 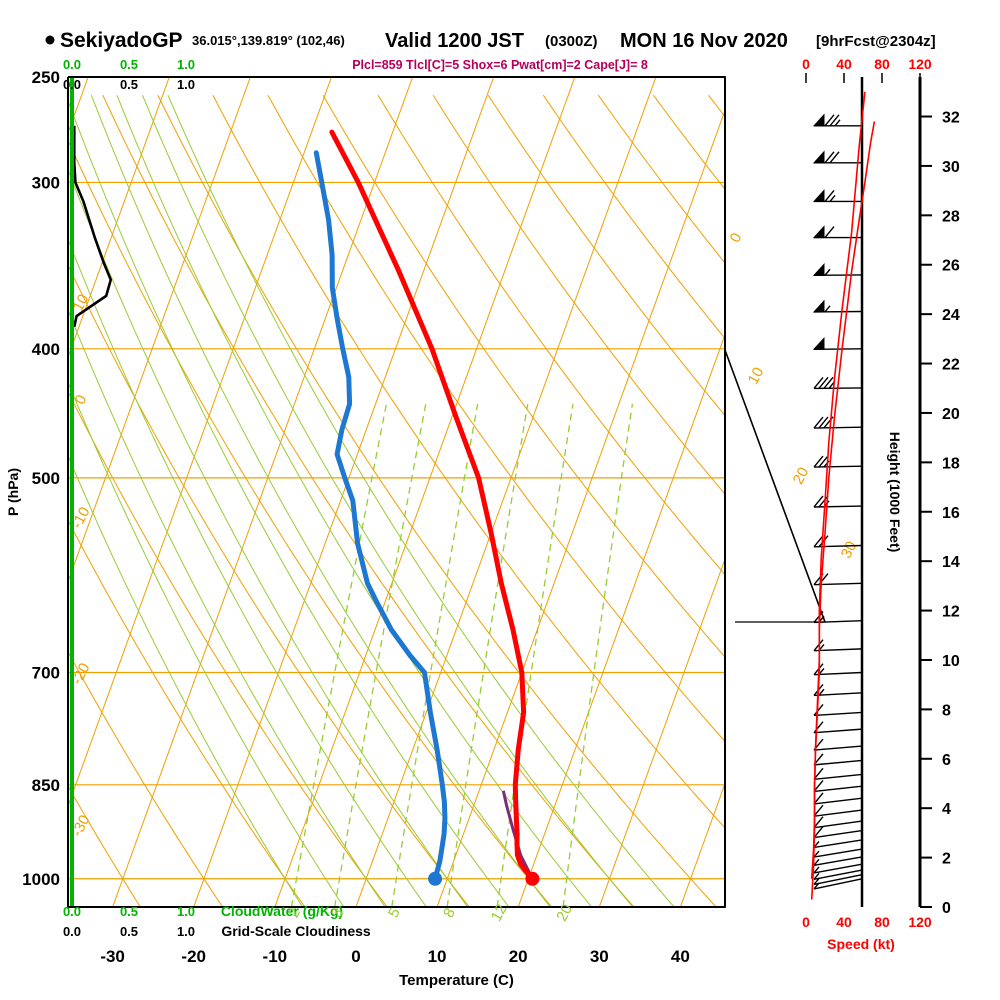 I want to click on height-tick-label-32: 32, so click(x=951, y=118).